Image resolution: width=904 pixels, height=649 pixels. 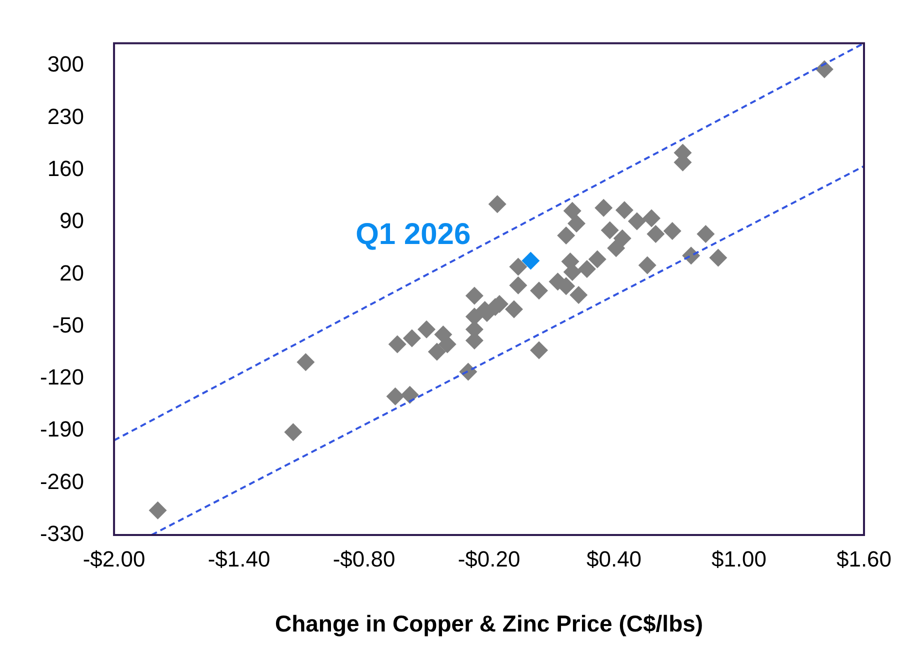 I want to click on y-tick-label: 300, so click(x=65, y=64).